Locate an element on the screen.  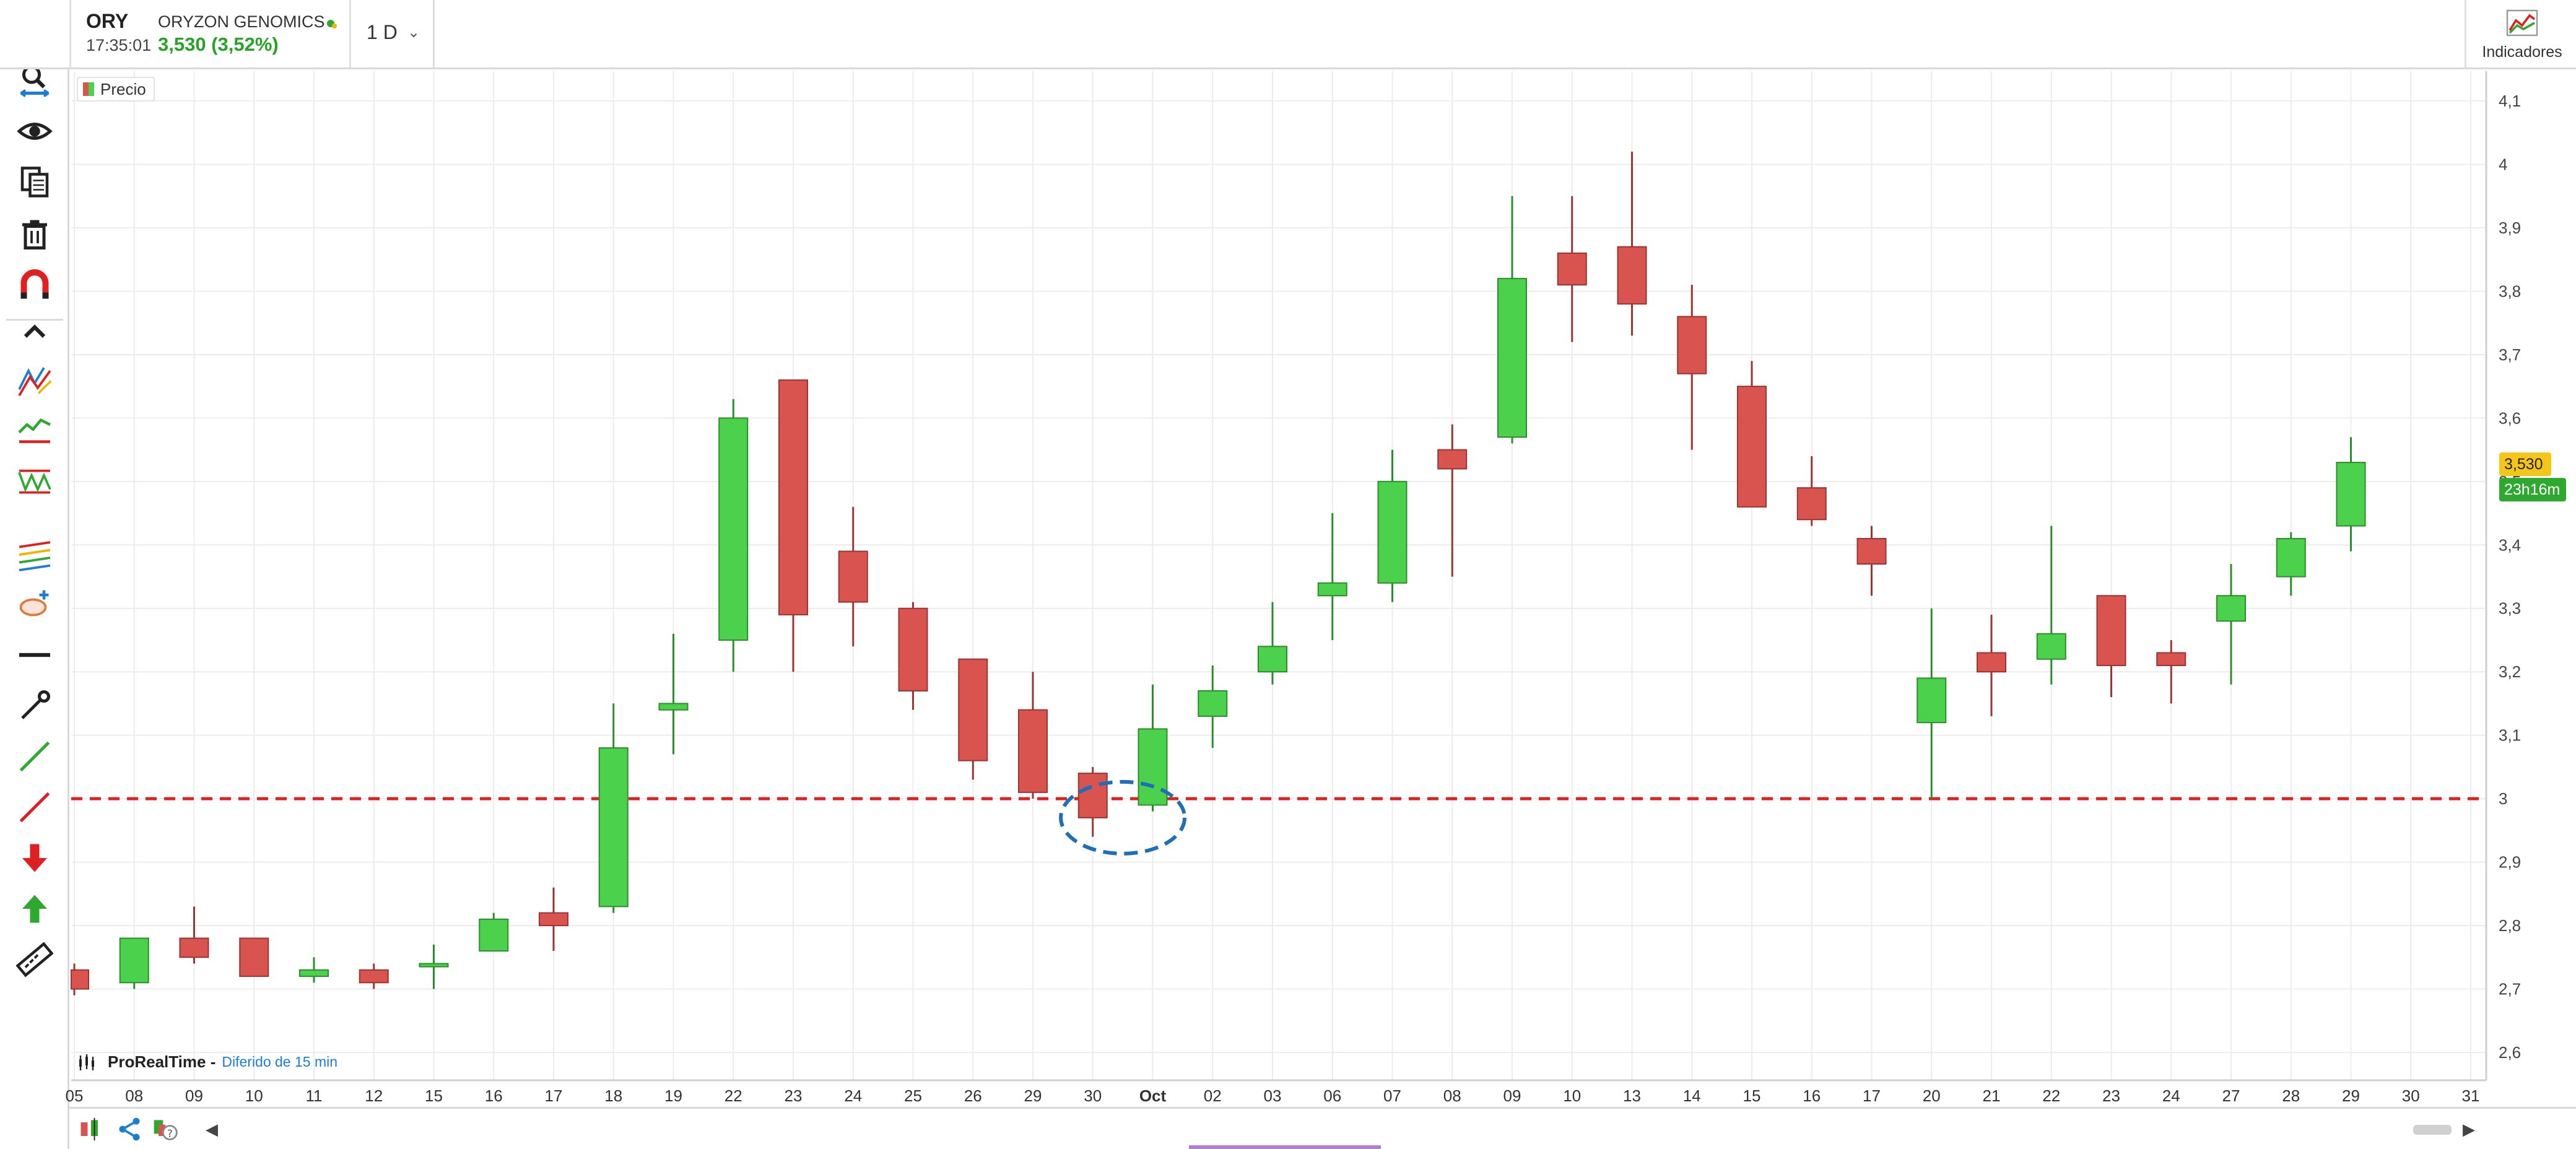
green-line-icon is located at coordinates (34, 756).